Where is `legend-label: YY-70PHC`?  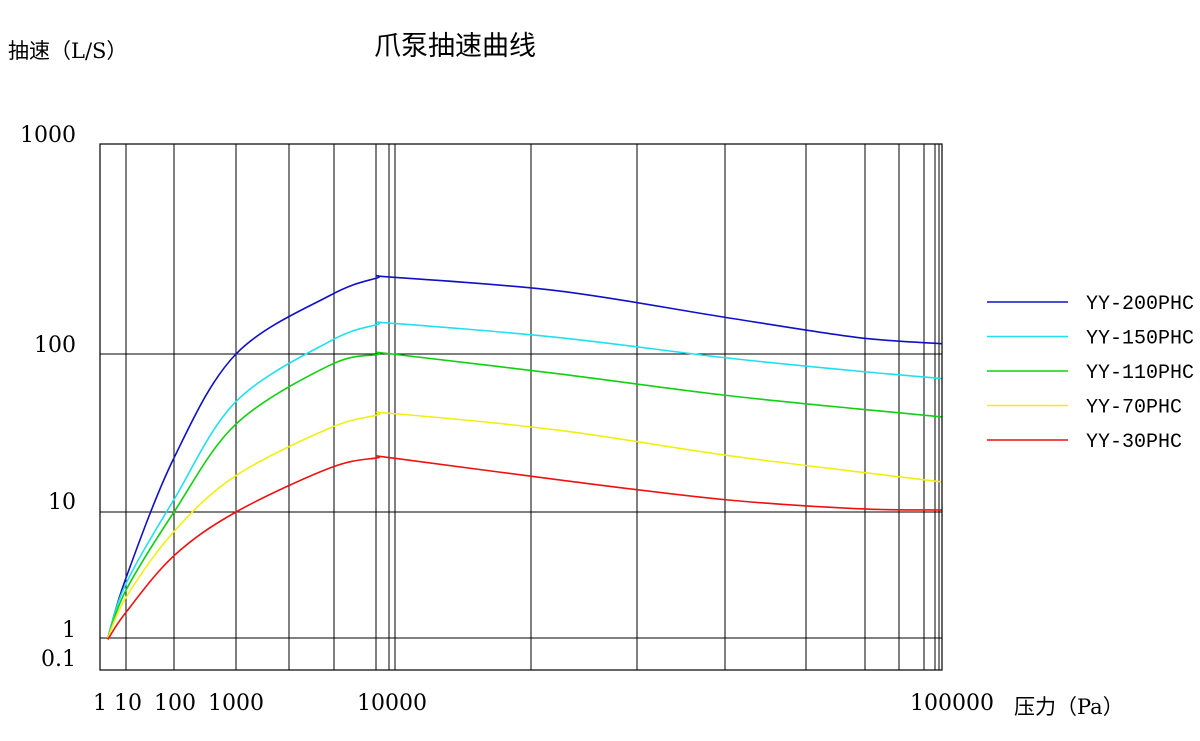
legend-label: YY-70PHC is located at coordinates (1134, 408).